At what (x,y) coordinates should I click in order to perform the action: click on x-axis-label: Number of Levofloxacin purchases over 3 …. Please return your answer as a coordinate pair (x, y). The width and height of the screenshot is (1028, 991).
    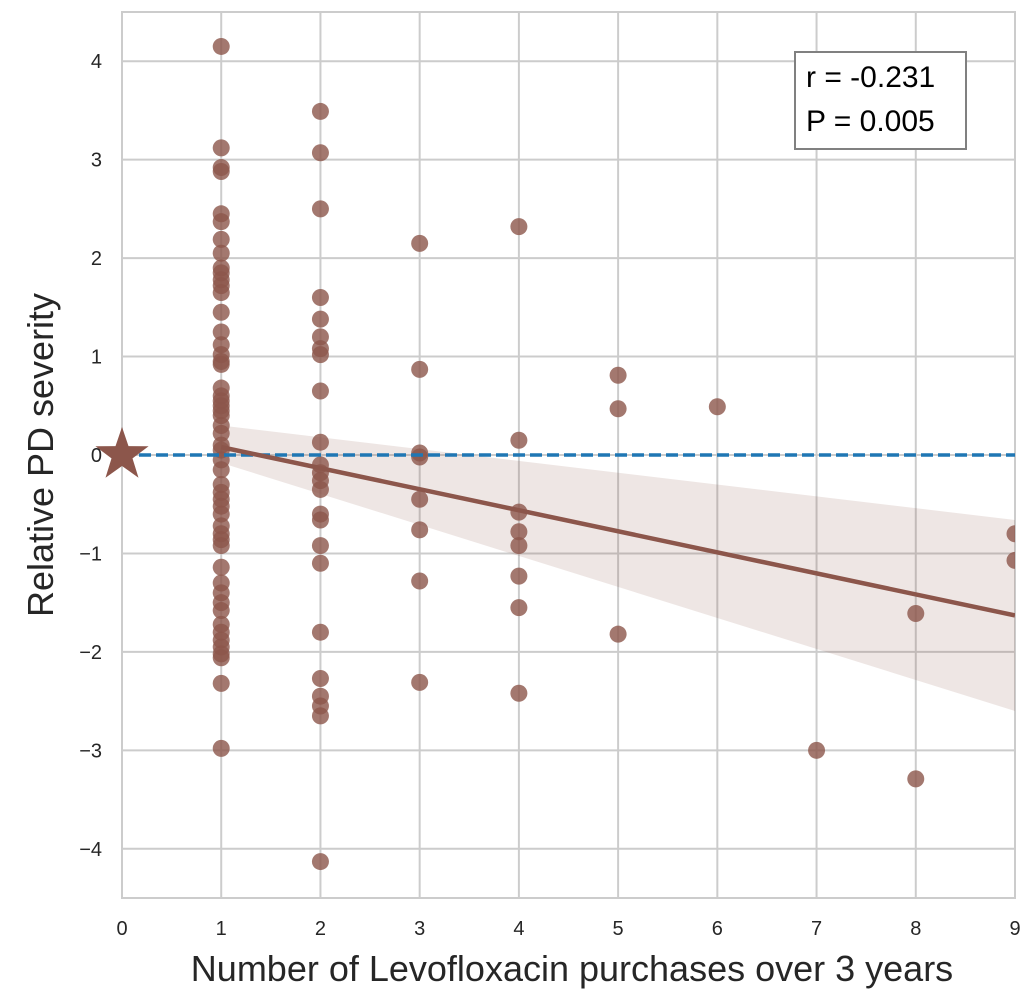
    Looking at the image, I should click on (572, 968).